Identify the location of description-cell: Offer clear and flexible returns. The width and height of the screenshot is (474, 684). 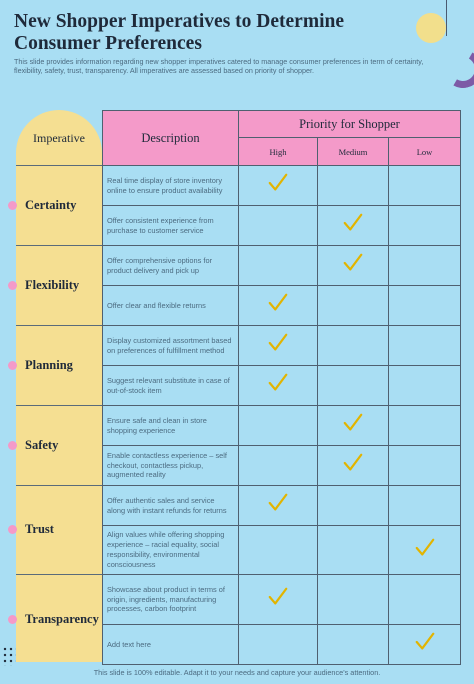
(170, 305).